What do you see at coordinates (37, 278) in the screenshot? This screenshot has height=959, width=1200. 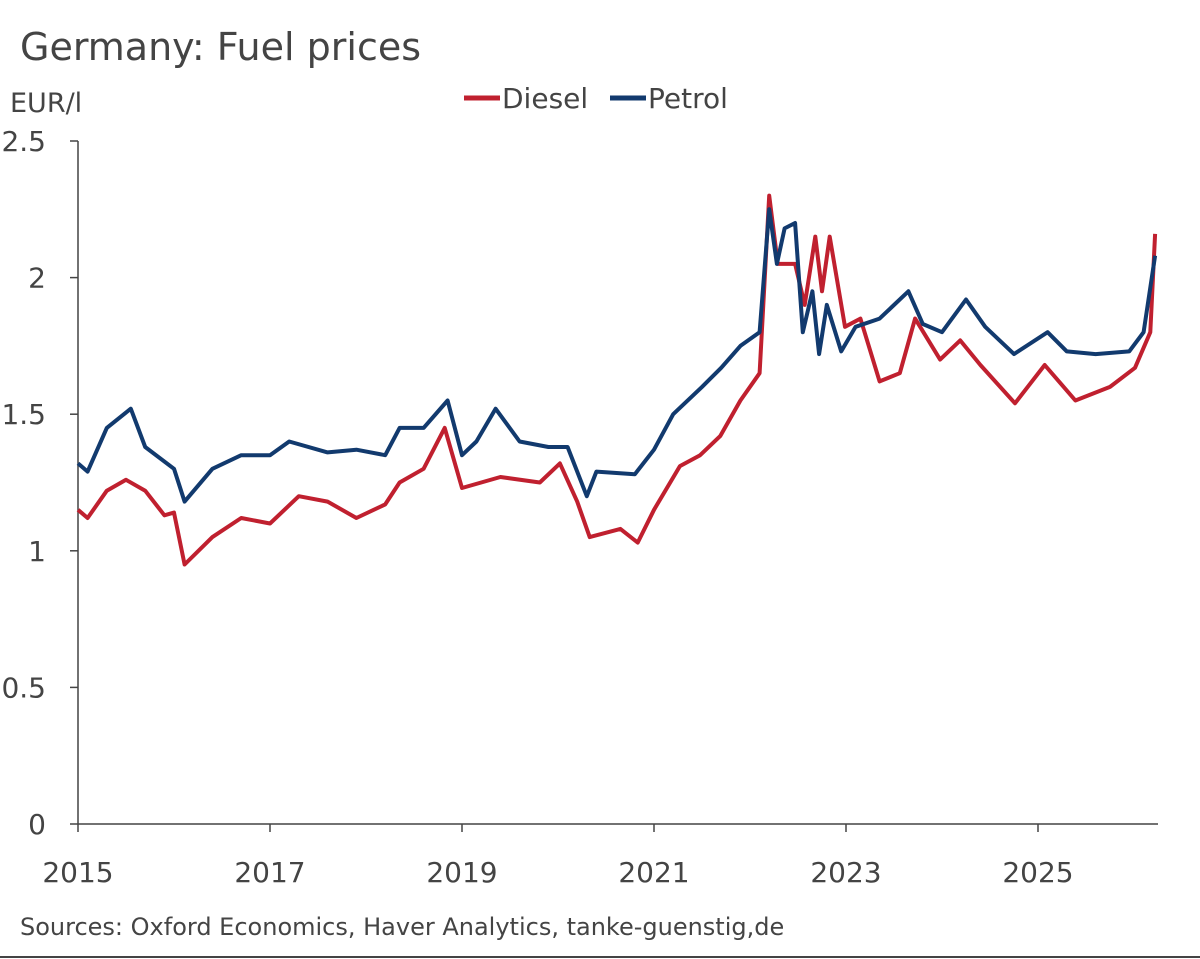 I see `y-tick-label: 2` at bounding box center [37, 278].